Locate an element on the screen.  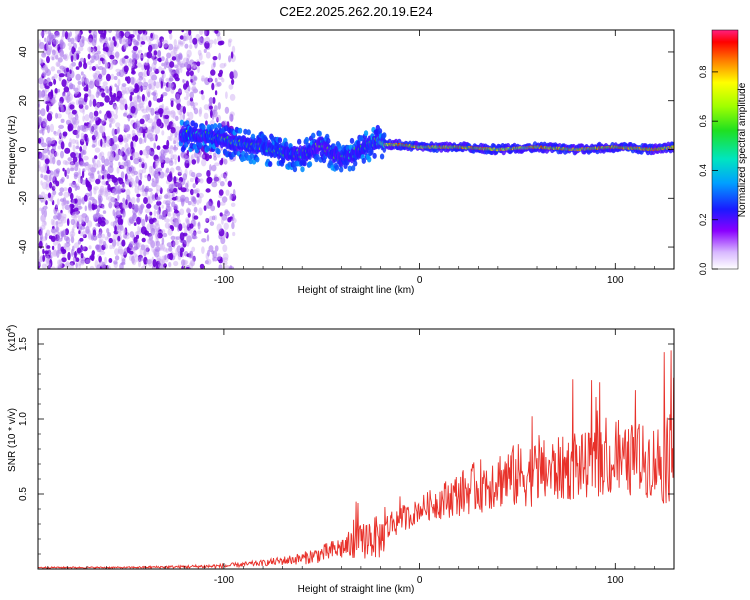
snr-x-tick-label: -100 is located at coordinates (224, 580).